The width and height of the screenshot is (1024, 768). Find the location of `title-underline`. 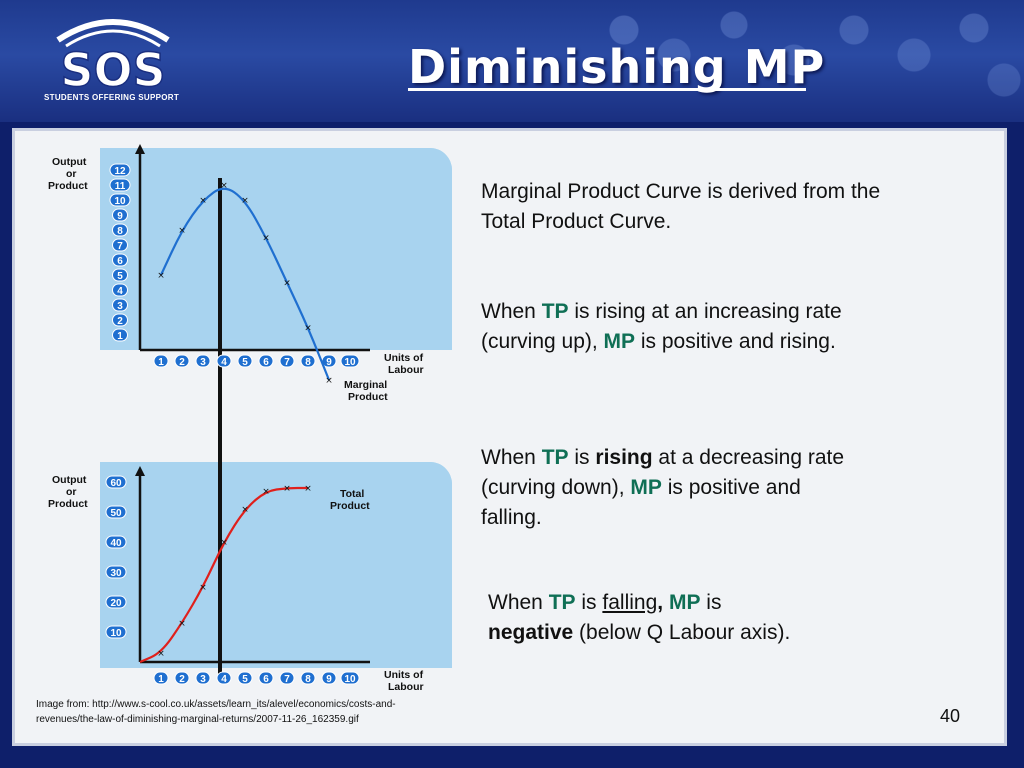

title-underline is located at coordinates (607, 89).